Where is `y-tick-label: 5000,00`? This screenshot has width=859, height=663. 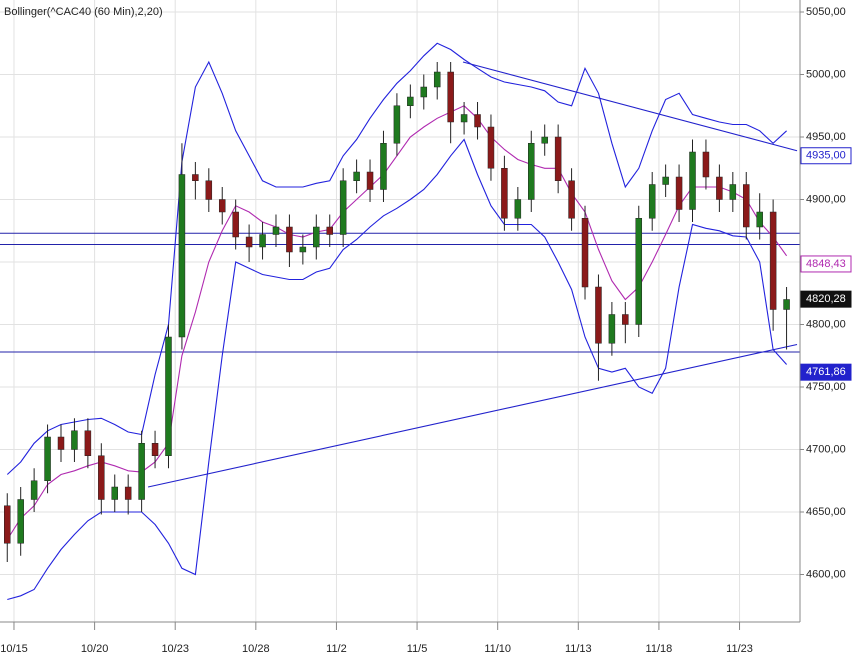
y-tick-label: 5000,00 is located at coordinates (826, 74).